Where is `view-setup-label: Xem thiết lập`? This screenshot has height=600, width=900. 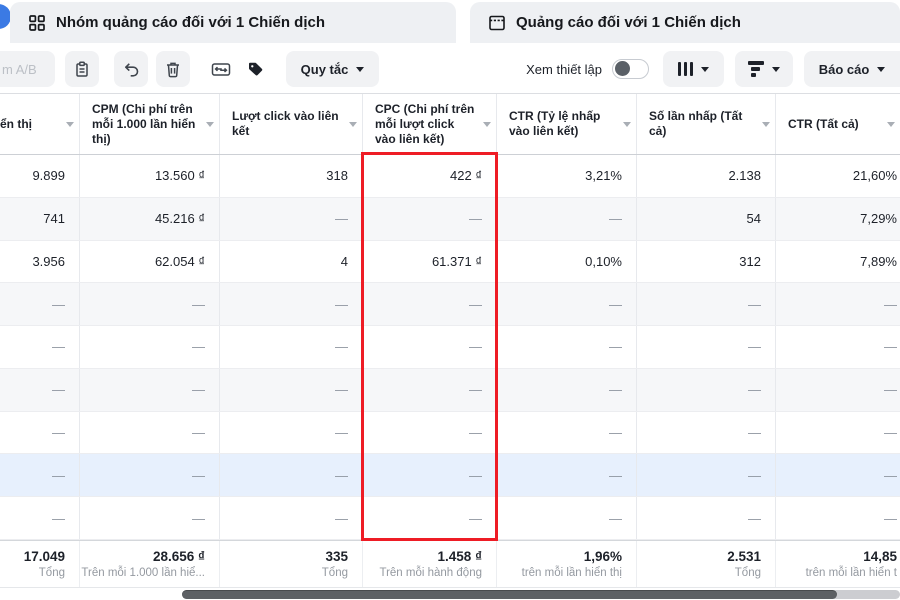
view-setup-label: Xem thiết lập is located at coordinates (564, 69).